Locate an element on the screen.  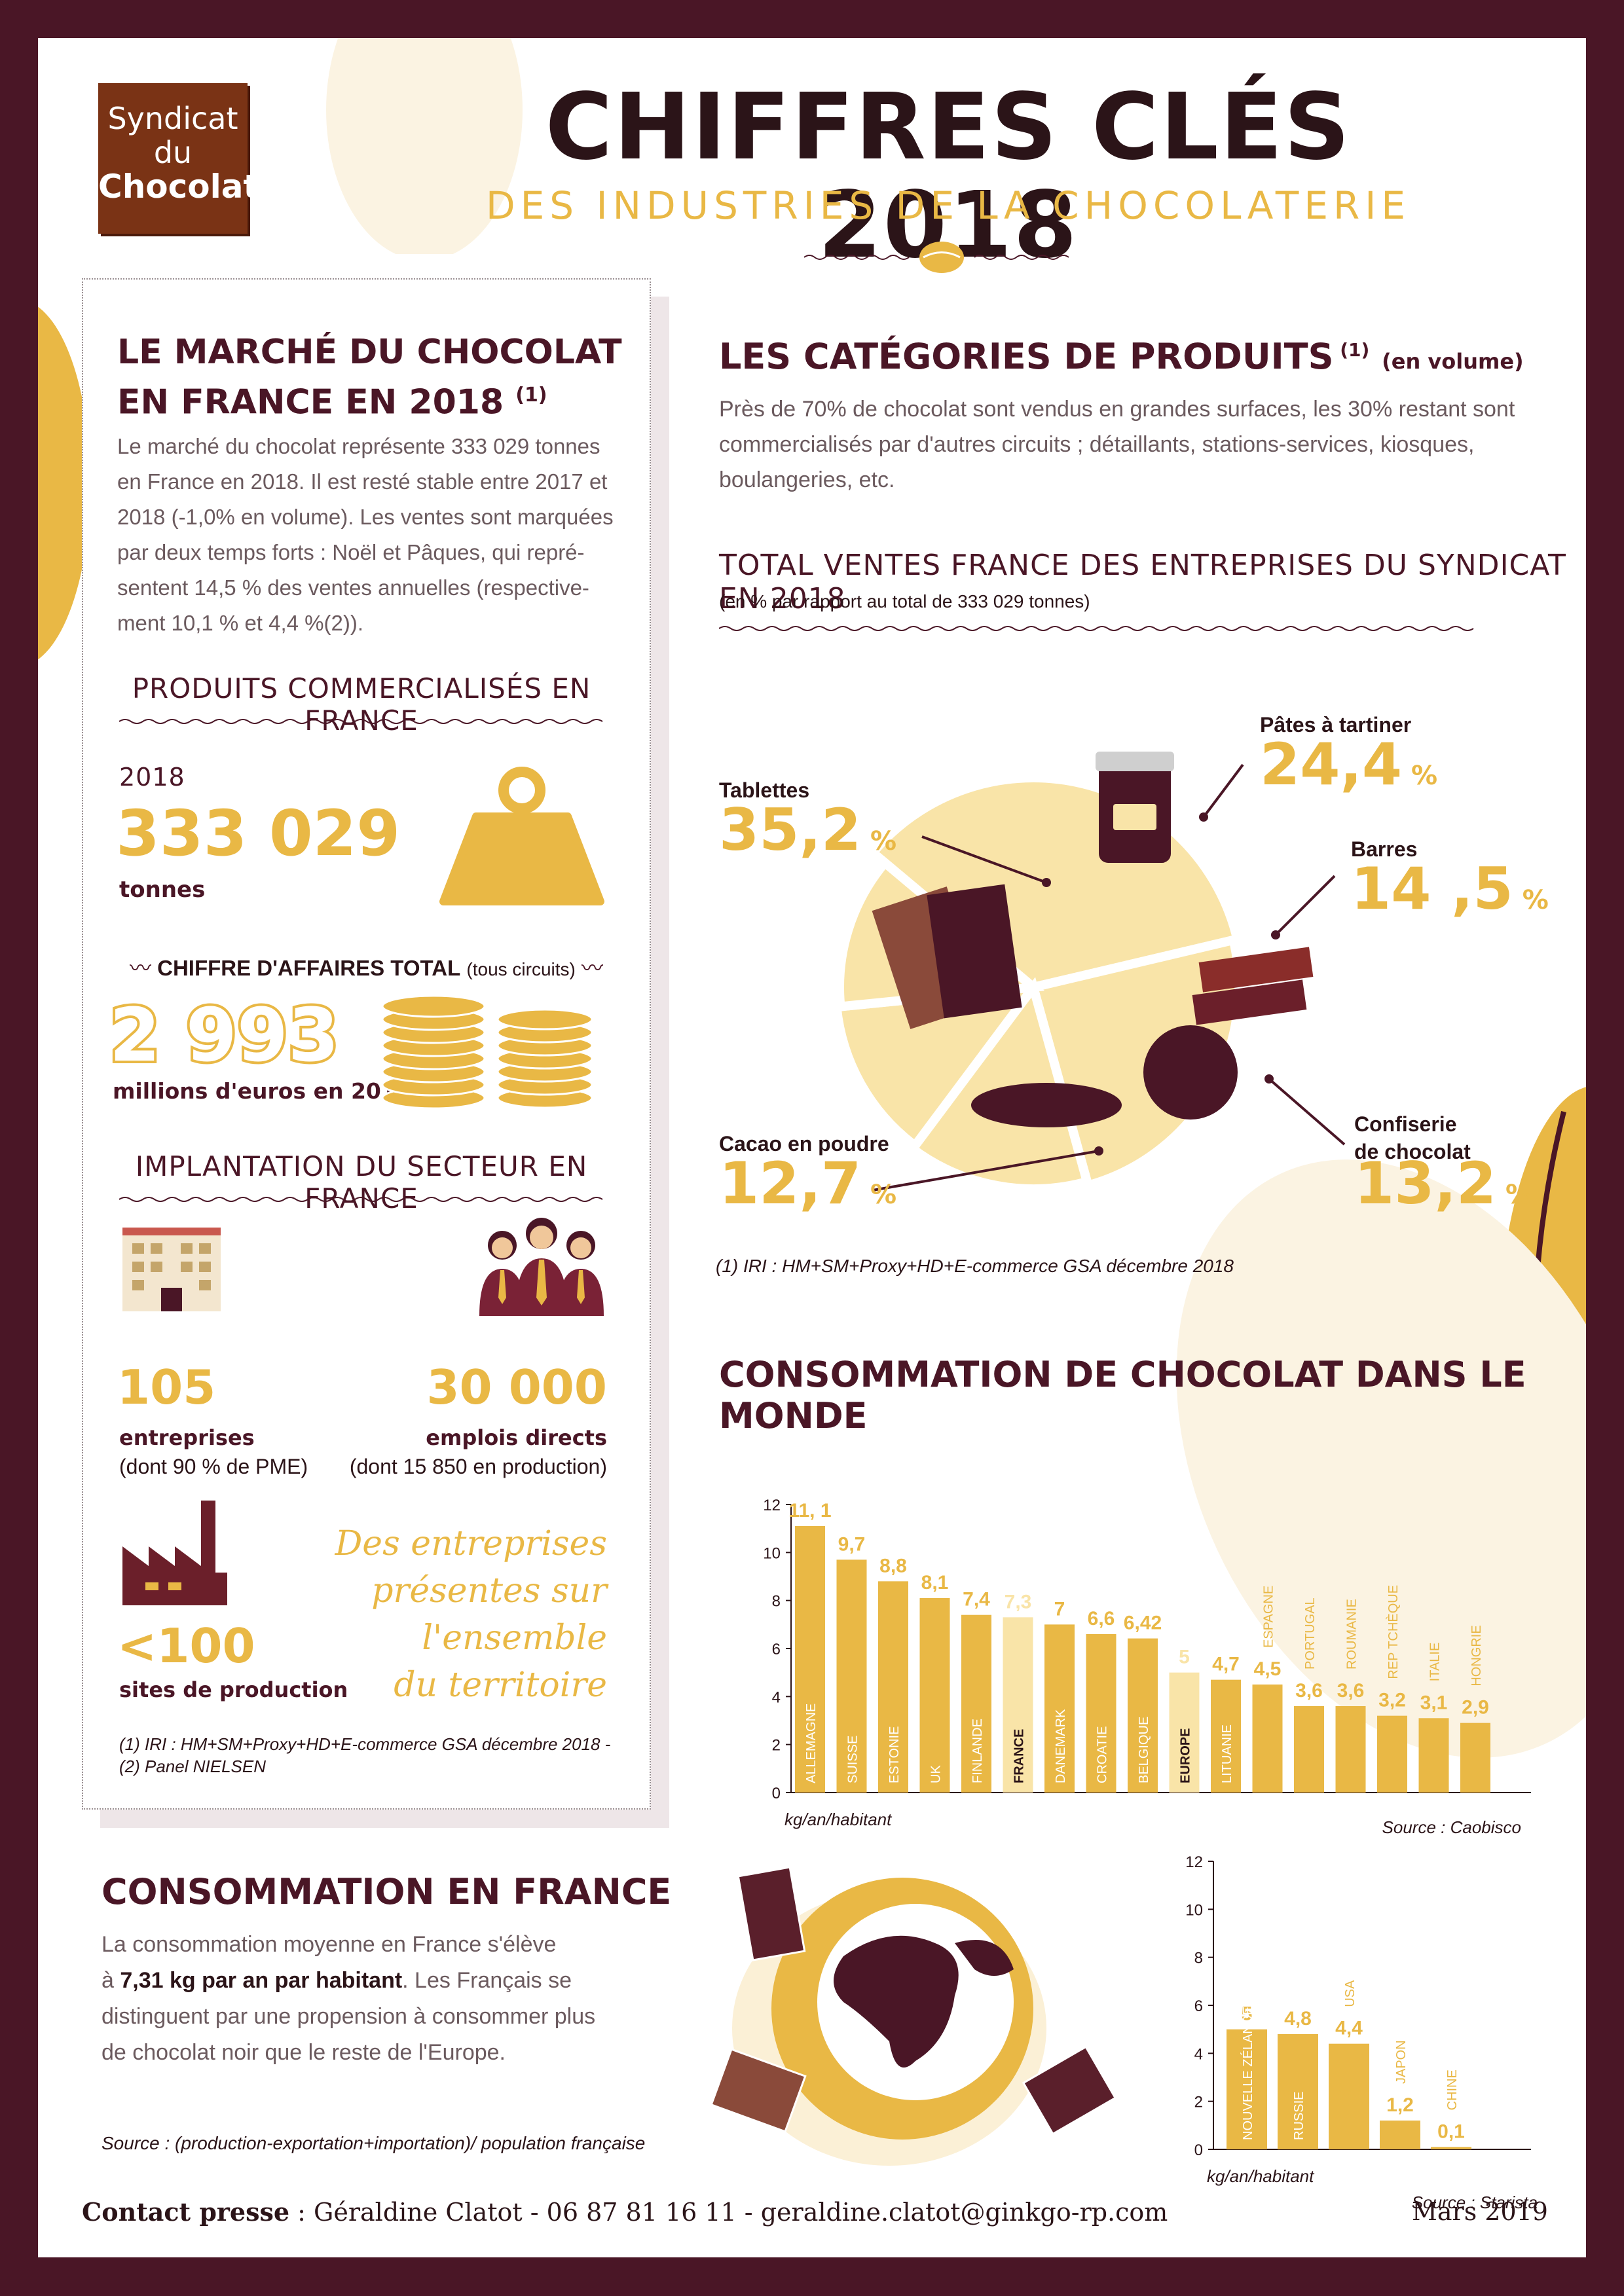
bar-value-label: 6,6 is located at coordinates (1101, 1619).